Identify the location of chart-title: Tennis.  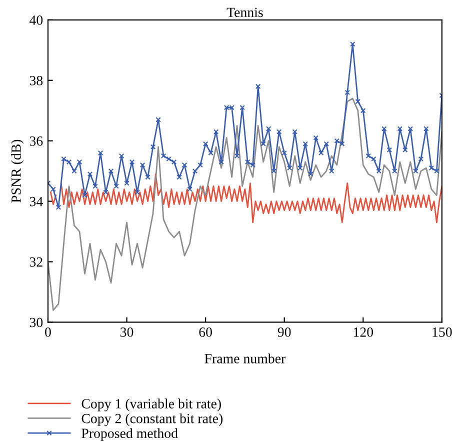
(244, 13).